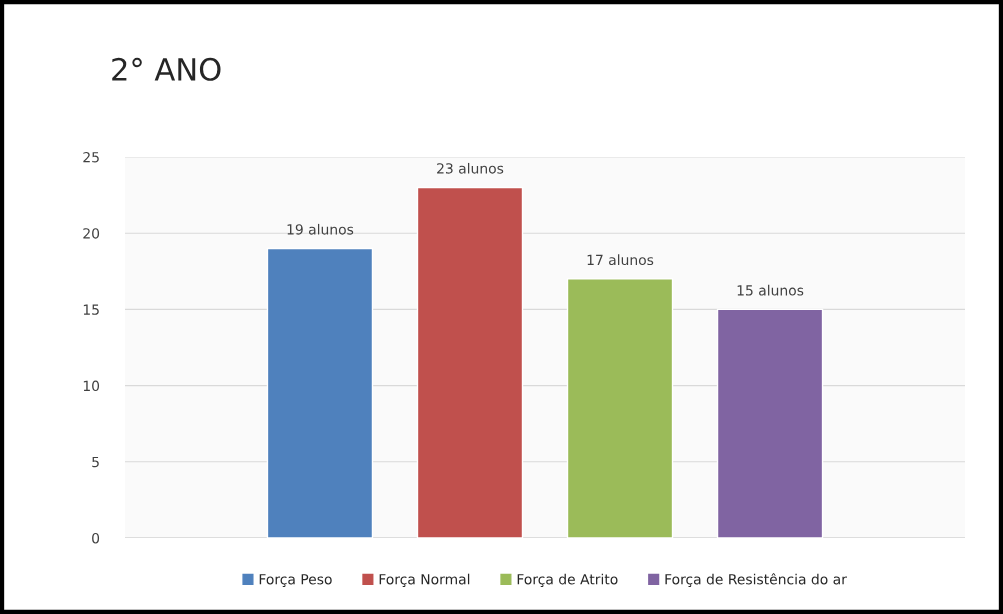 The width and height of the screenshot is (1003, 614). I want to click on legend-label: Força Normal, so click(424, 580).